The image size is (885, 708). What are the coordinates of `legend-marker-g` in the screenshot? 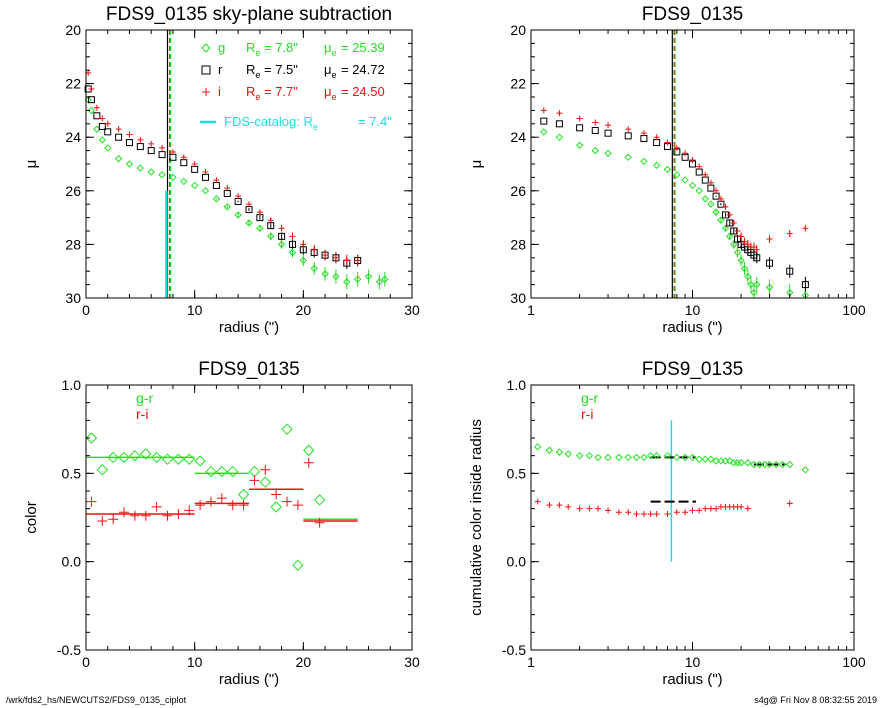 It's located at (206, 48).